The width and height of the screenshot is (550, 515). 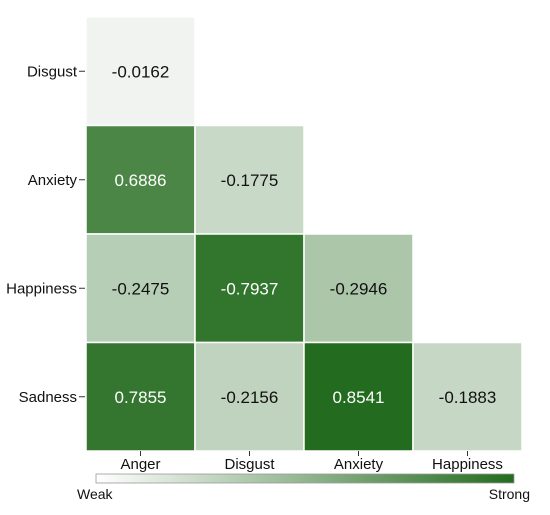 I want to click on heatmap-cell-anxiety-disgust, so click(x=249, y=179).